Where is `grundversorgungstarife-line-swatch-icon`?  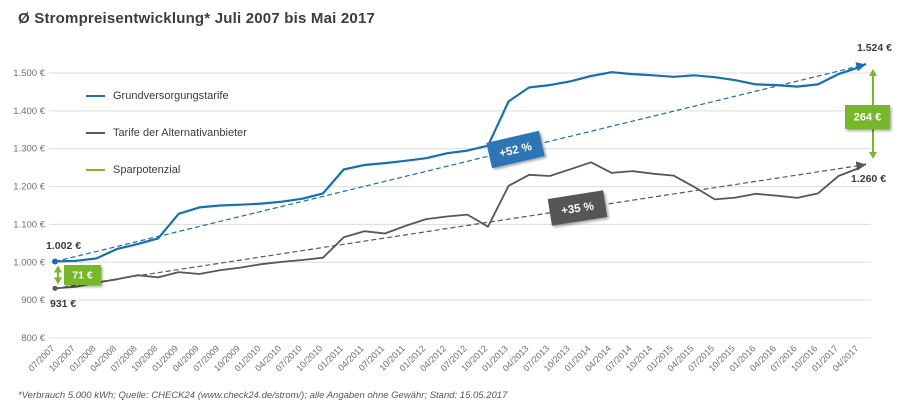 grundversorgungstarife-line-swatch-icon is located at coordinates (95, 96).